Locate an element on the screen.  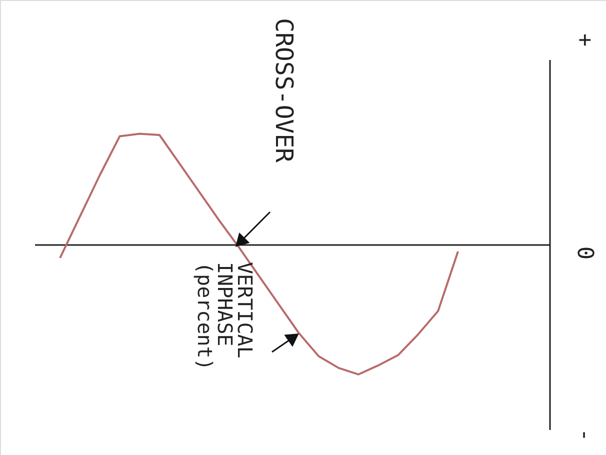
text: 0 is located at coordinates (584, 253).